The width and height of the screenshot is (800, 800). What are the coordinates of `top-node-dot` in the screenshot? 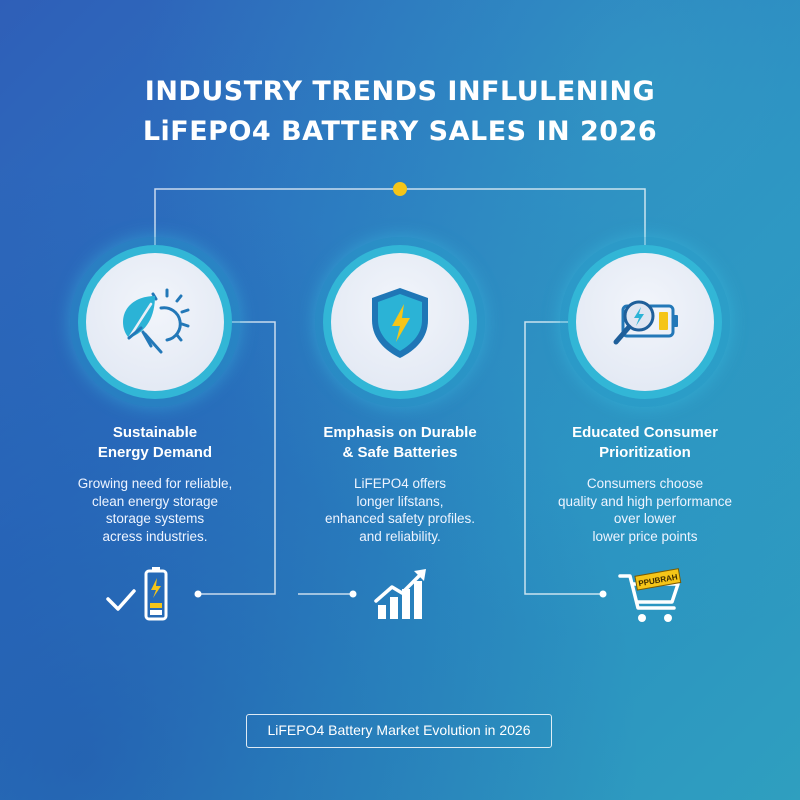 It's located at (400, 189).